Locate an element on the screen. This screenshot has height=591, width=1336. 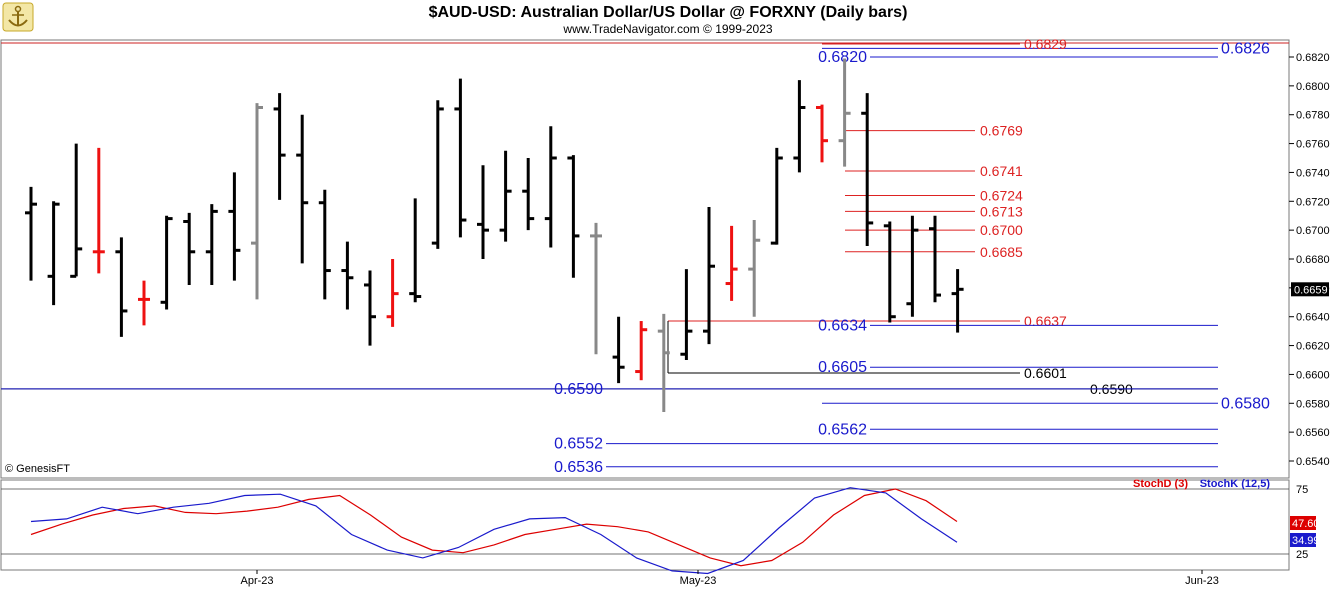
axis-tick-label: 0.6740 is located at coordinates (1313, 173).